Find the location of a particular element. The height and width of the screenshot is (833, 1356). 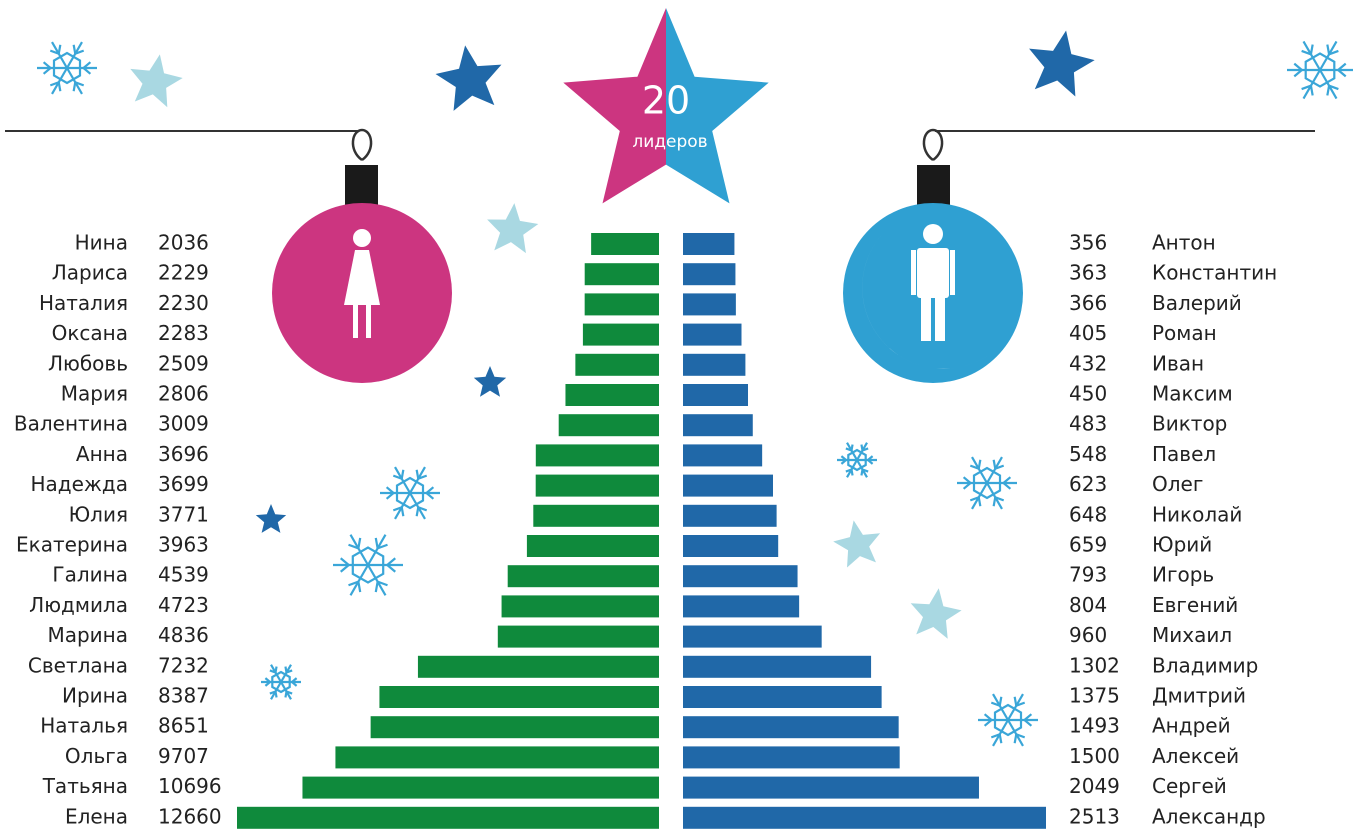

category-label: Оксана is located at coordinates (90, 333).